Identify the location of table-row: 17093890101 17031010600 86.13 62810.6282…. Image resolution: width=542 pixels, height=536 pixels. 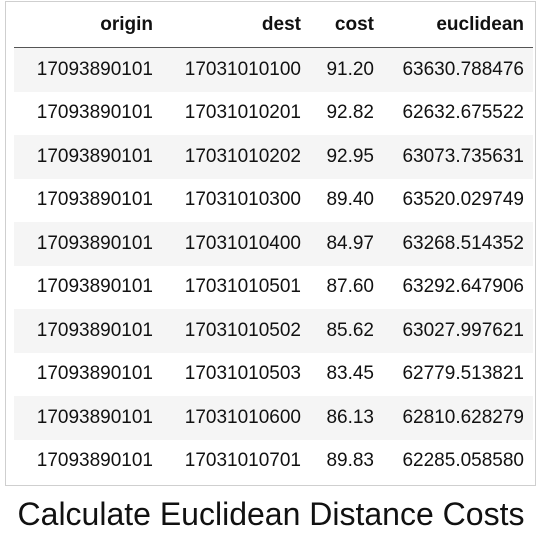
(273, 418).